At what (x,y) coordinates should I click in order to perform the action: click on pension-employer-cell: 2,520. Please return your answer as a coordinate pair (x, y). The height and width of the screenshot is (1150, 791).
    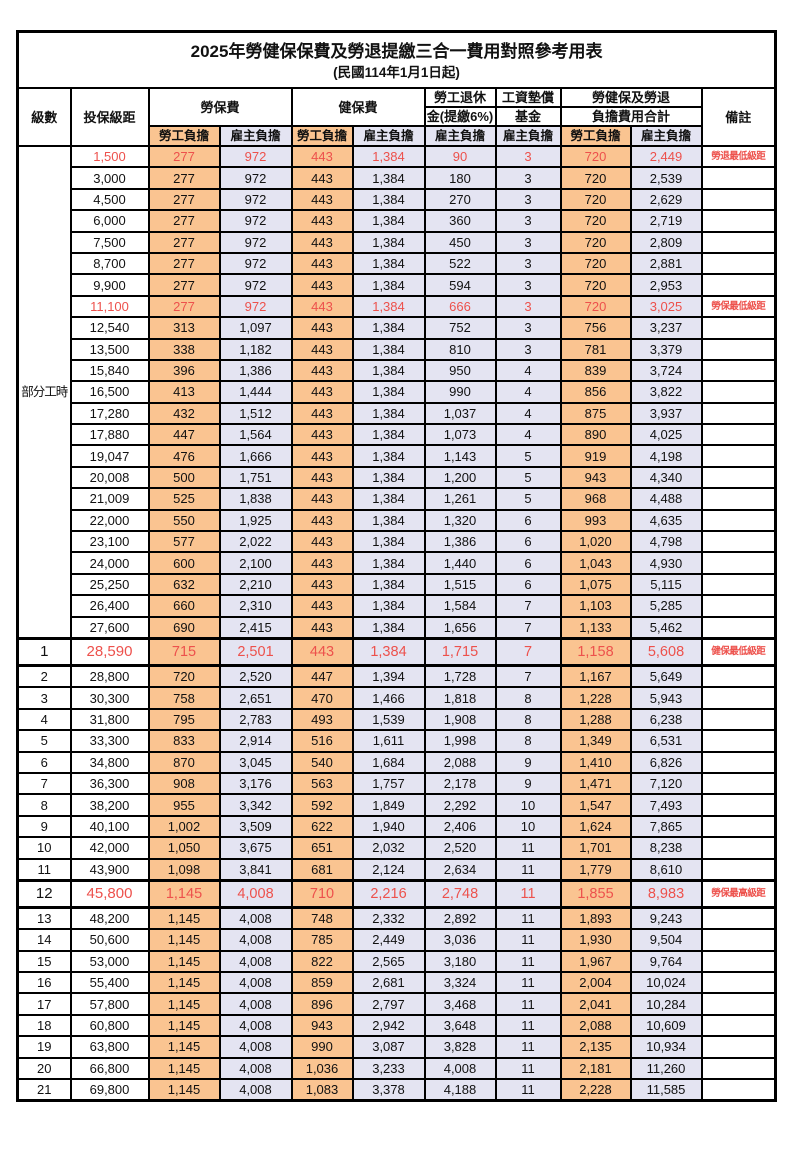
    Looking at the image, I should click on (460, 848).